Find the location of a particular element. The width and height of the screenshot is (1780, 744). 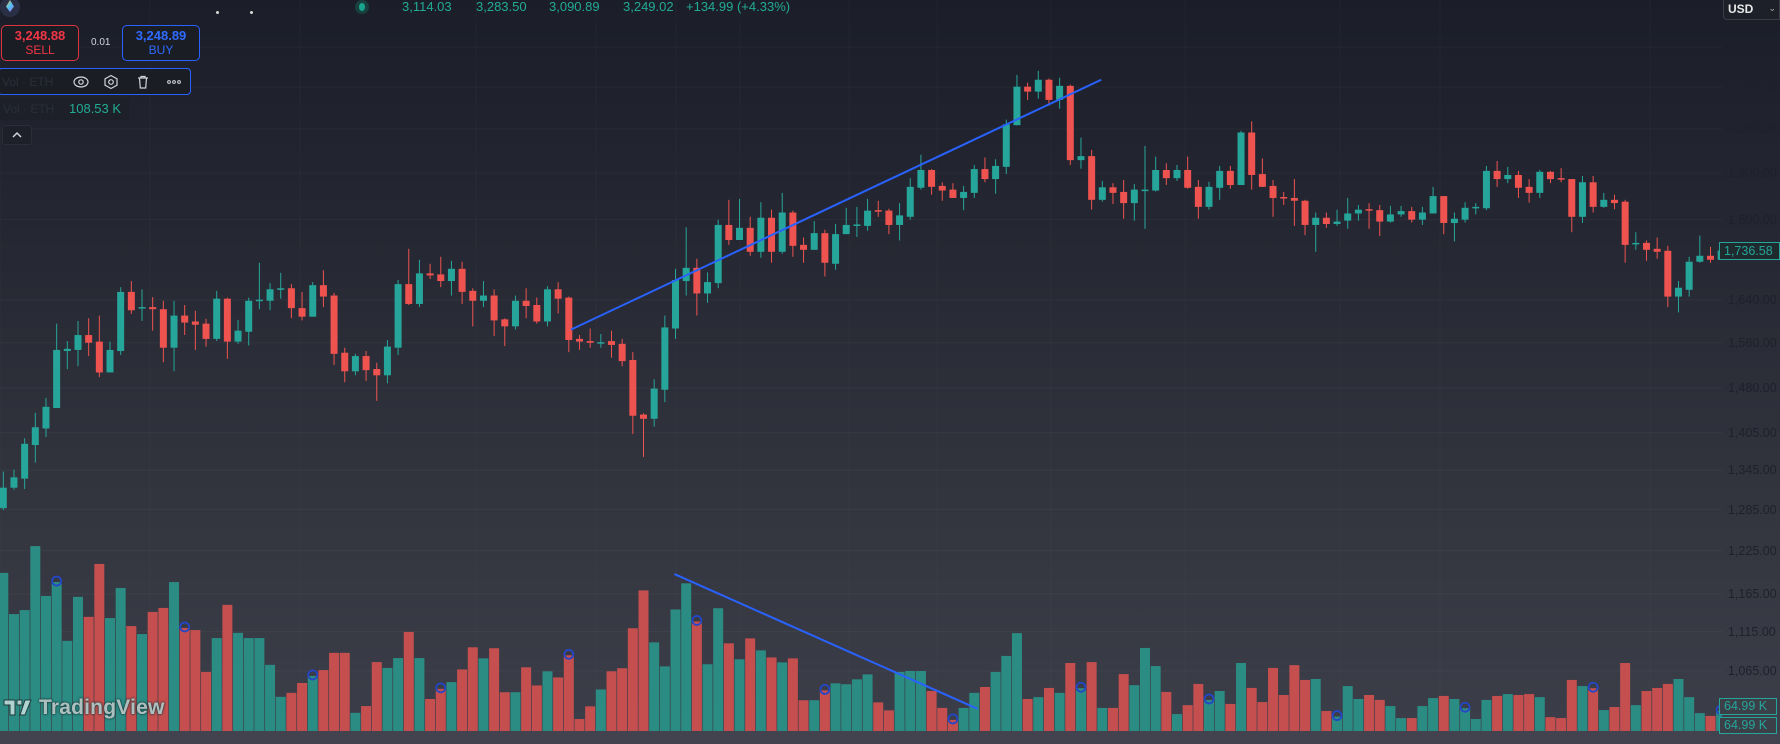

tradingview-watermark: TradingView is located at coordinates (84, 707).